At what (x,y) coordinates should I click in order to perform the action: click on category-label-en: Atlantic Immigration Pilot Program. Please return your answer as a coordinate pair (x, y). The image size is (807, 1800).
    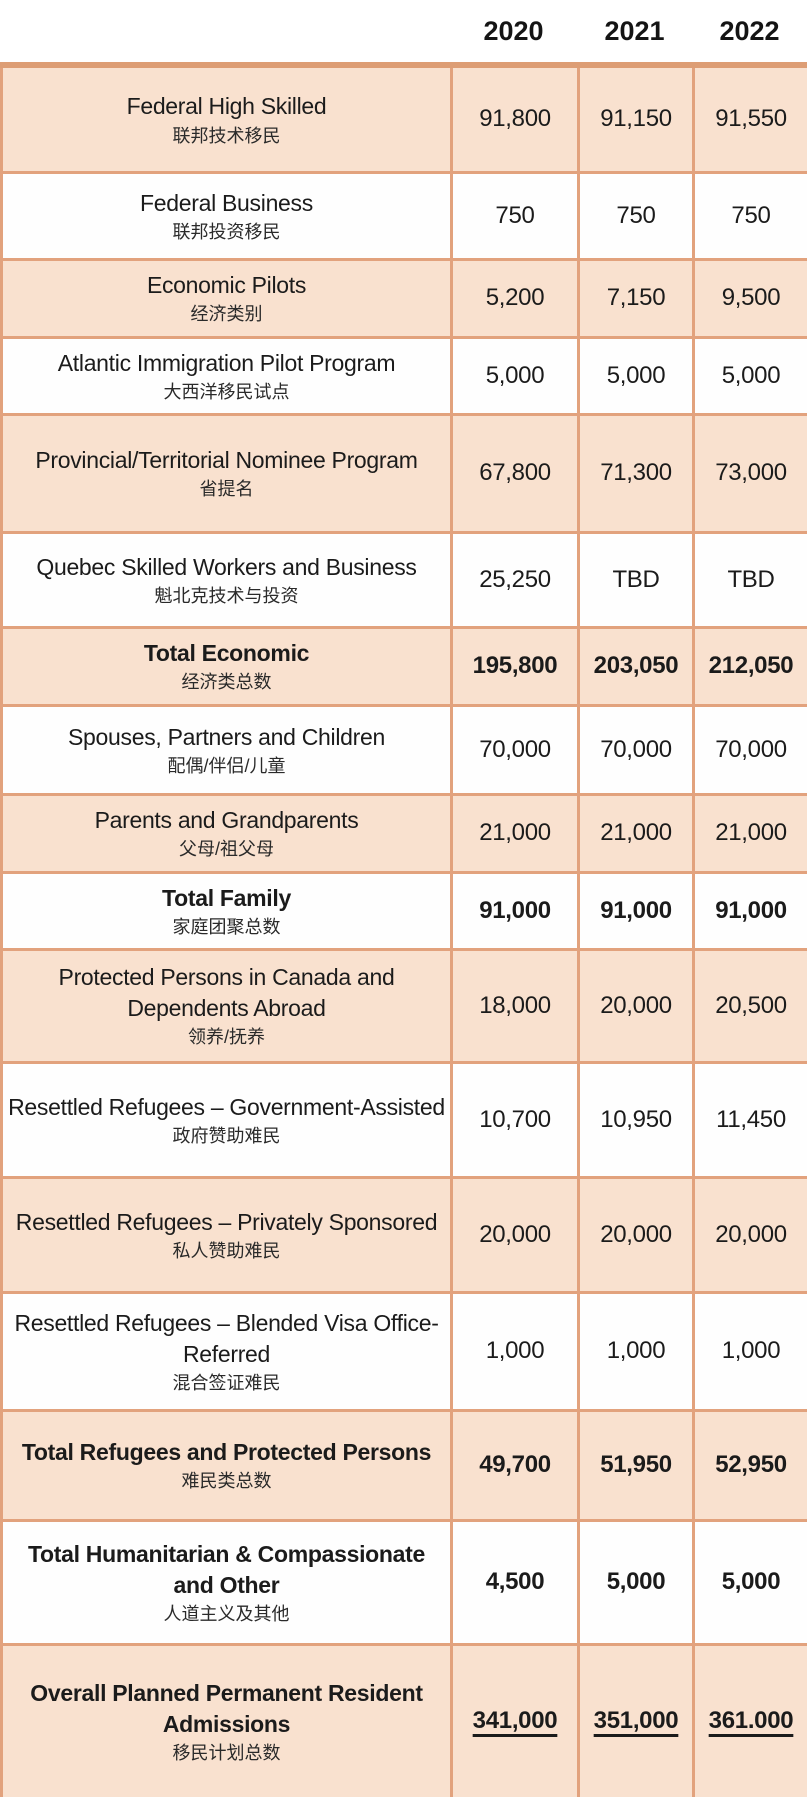
    Looking at the image, I should click on (226, 362).